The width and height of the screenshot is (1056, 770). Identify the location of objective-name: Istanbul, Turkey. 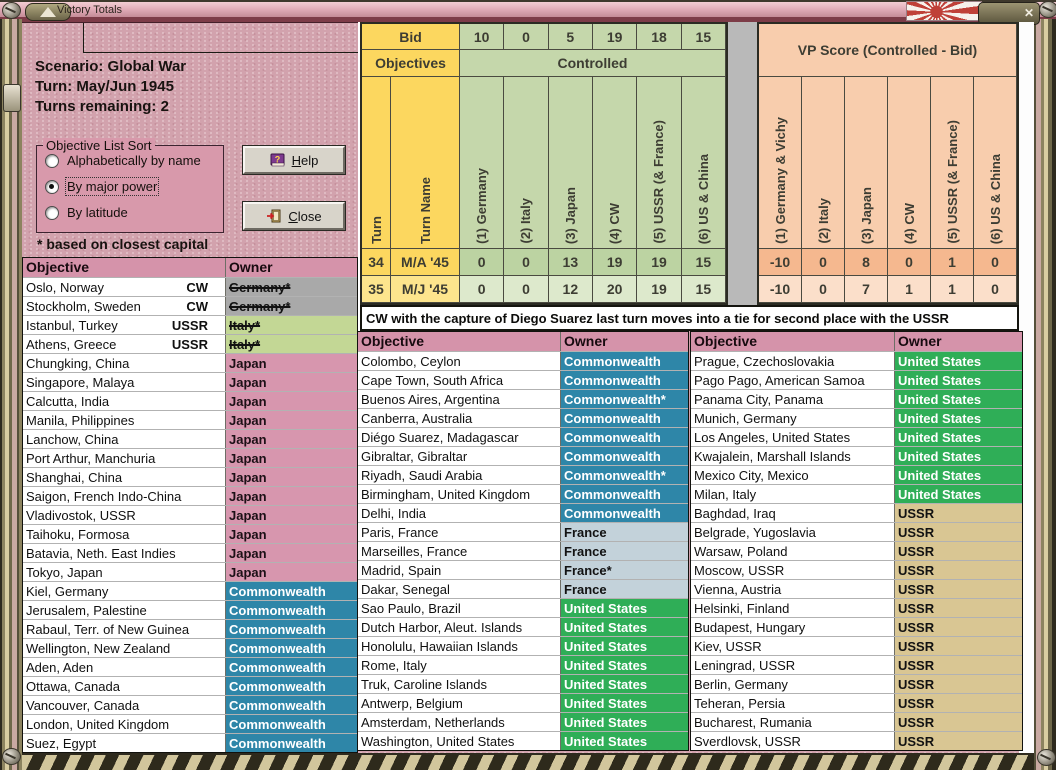
(72, 325).